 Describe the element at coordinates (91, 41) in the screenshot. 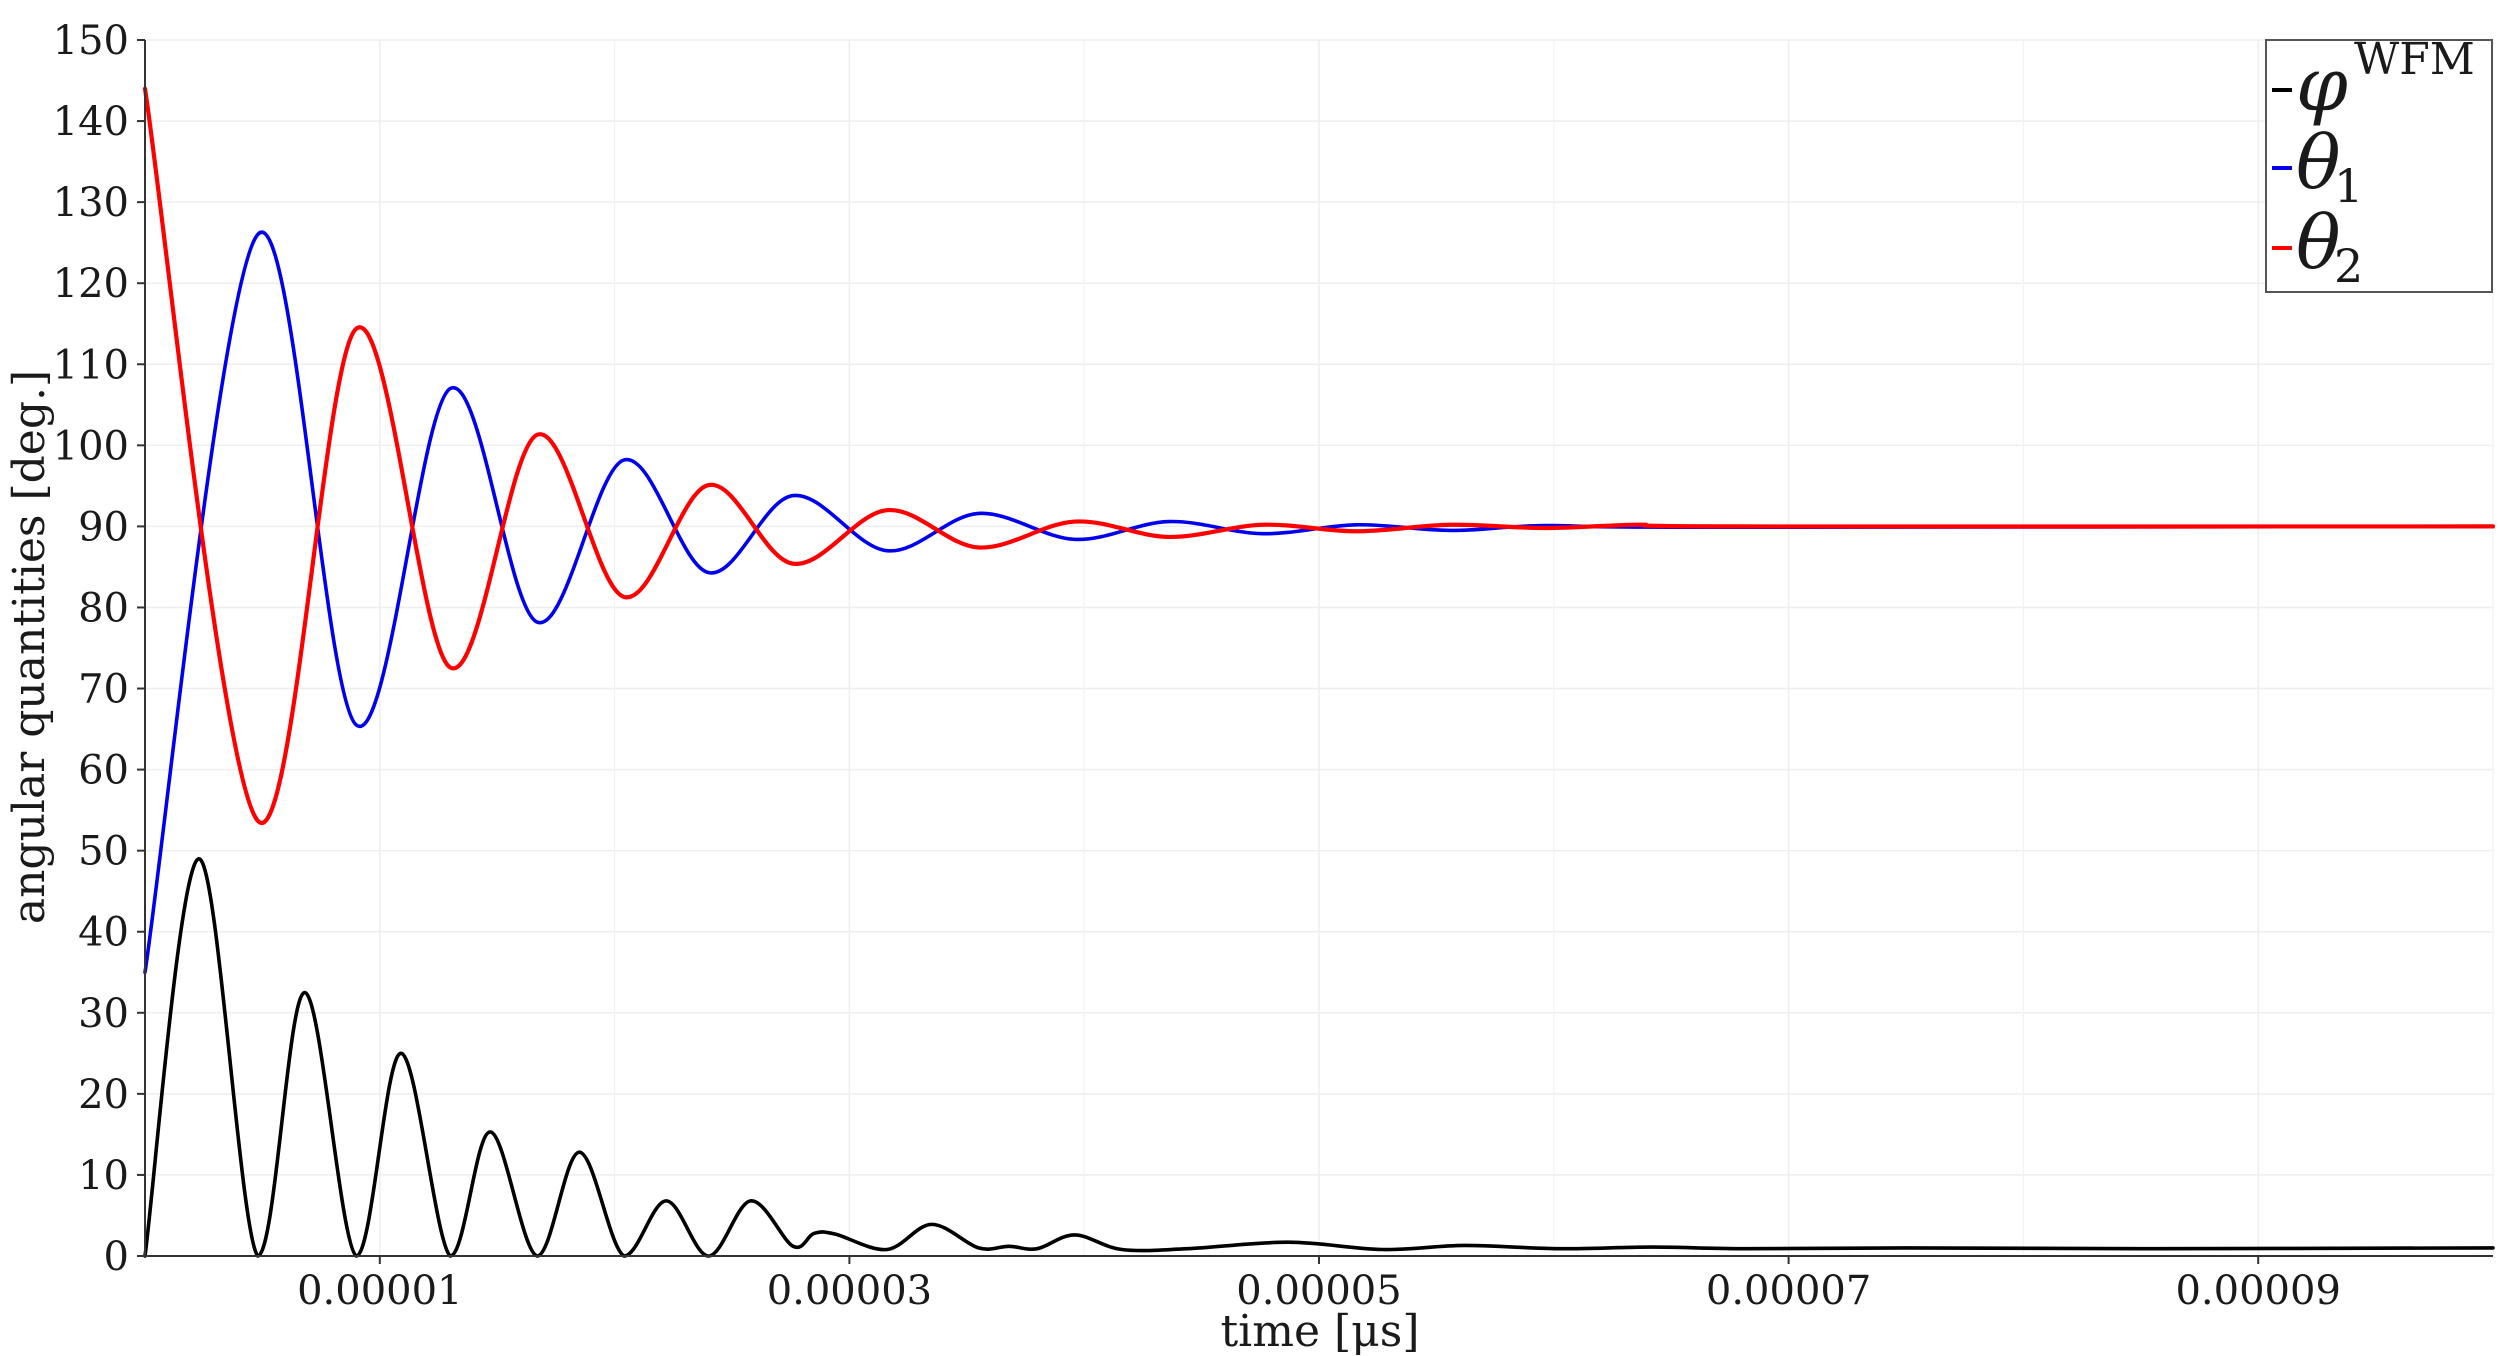

I see `y-tick-label: 150` at that location.